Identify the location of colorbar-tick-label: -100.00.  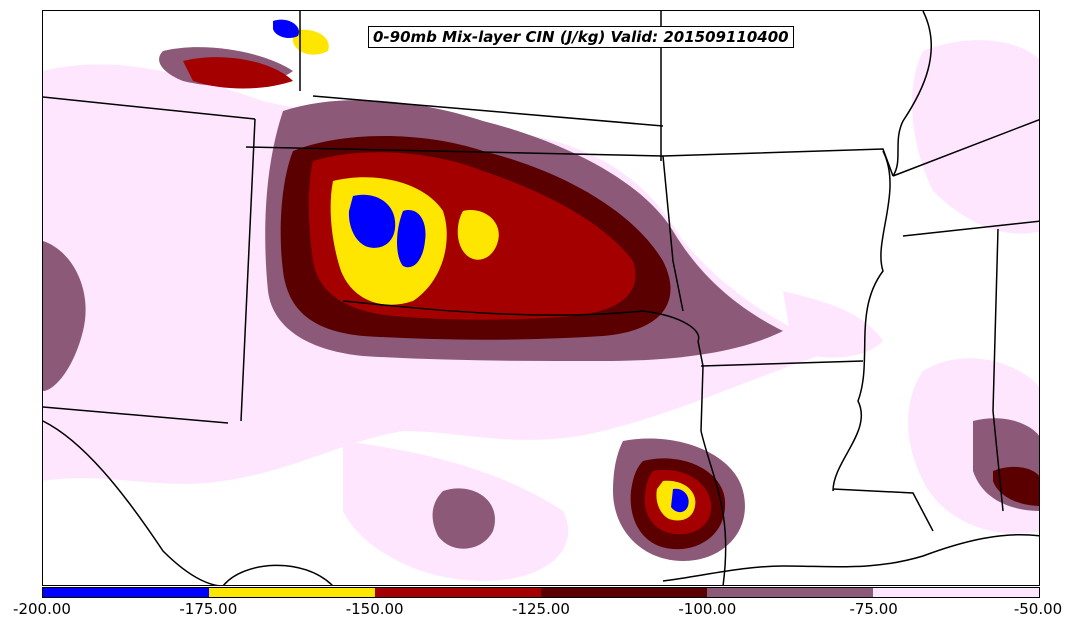
(707, 609).